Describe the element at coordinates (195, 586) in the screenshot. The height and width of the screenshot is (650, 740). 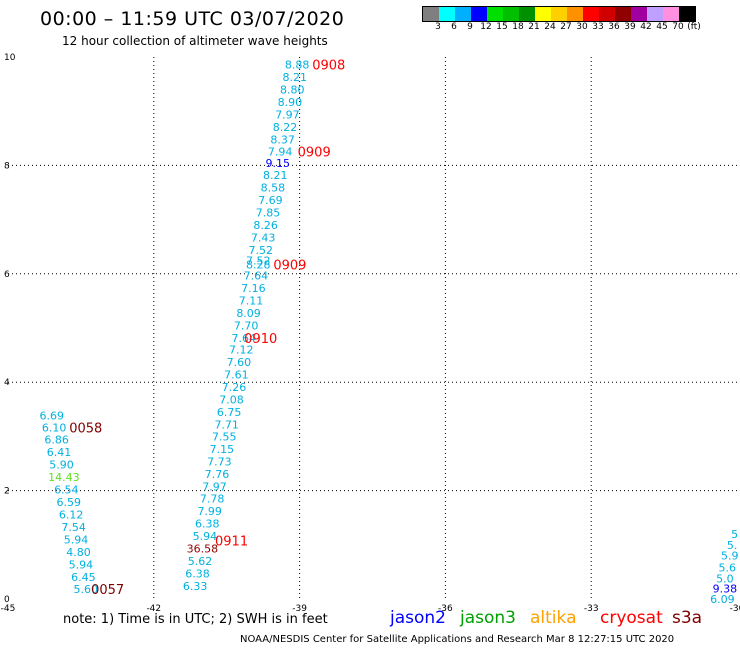
I see `wave-height-label: 6.33` at that location.